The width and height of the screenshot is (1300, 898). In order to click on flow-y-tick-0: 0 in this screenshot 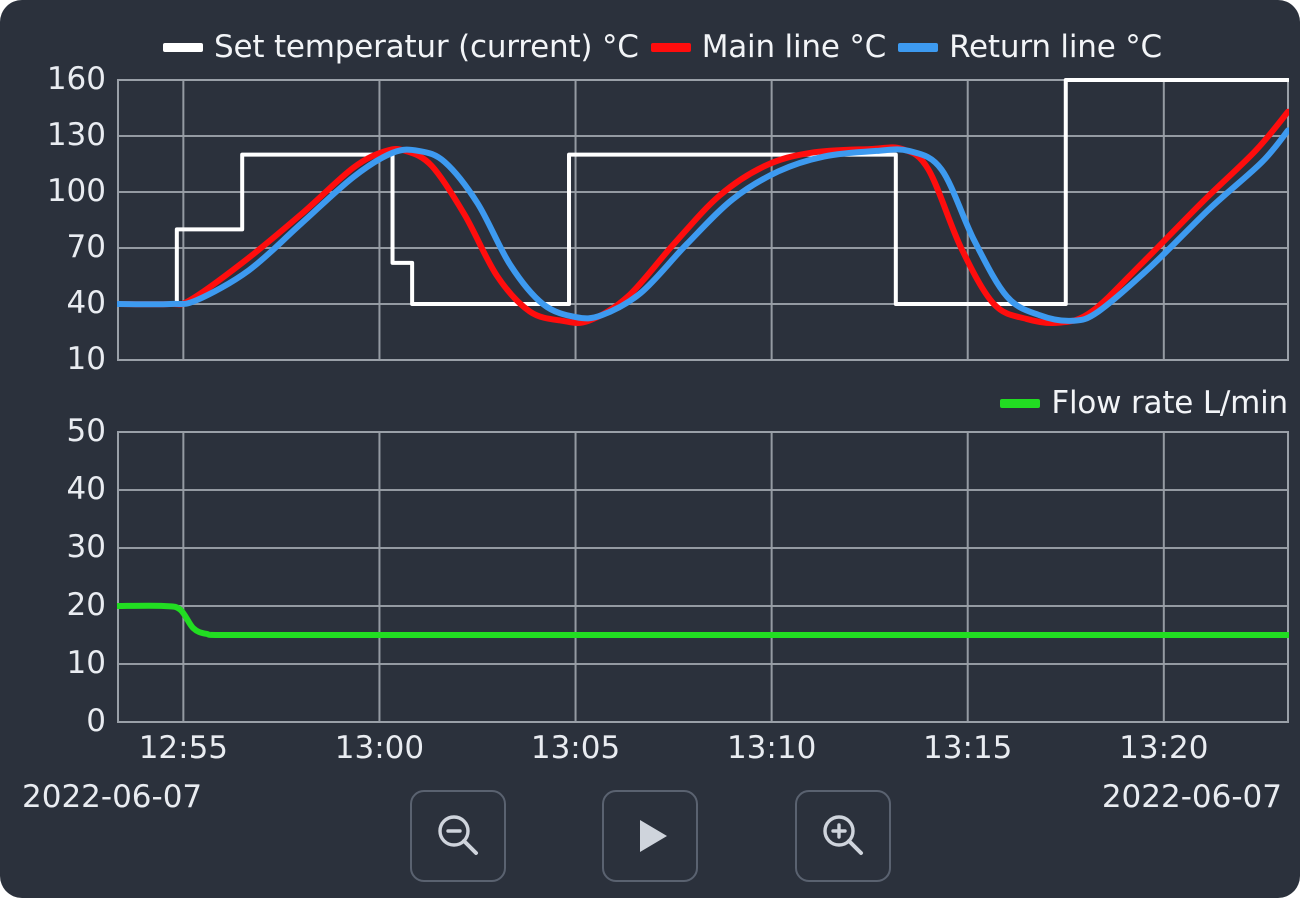, I will do `click(96, 721)`.